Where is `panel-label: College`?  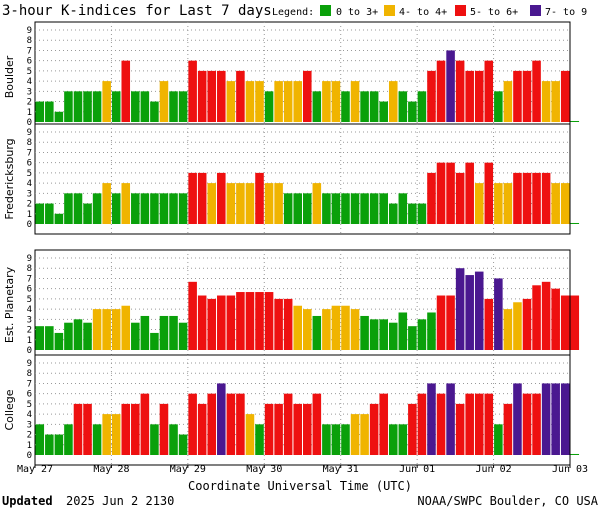
panel-label: College is located at coordinates (9, 409).